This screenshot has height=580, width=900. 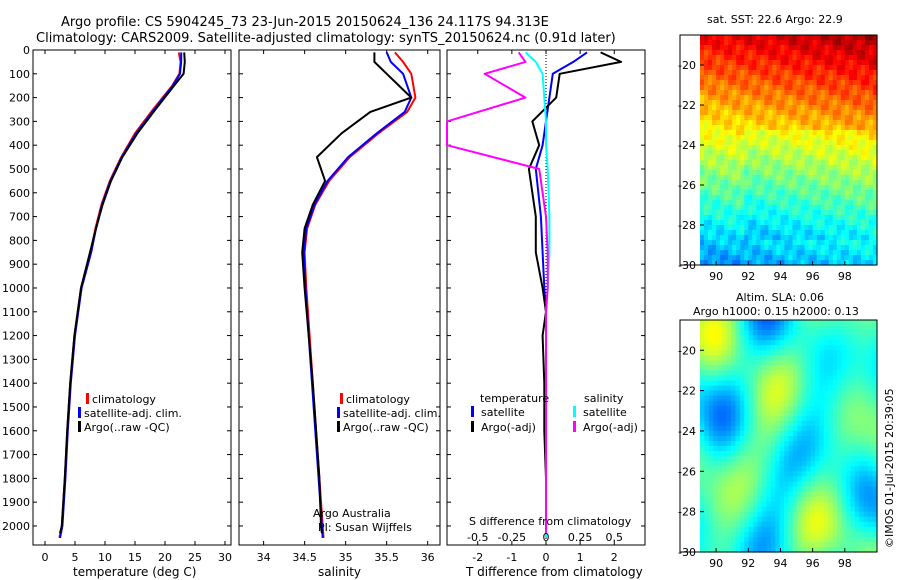 I want to click on map-x-tick-label: 90, so click(x=716, y=563).